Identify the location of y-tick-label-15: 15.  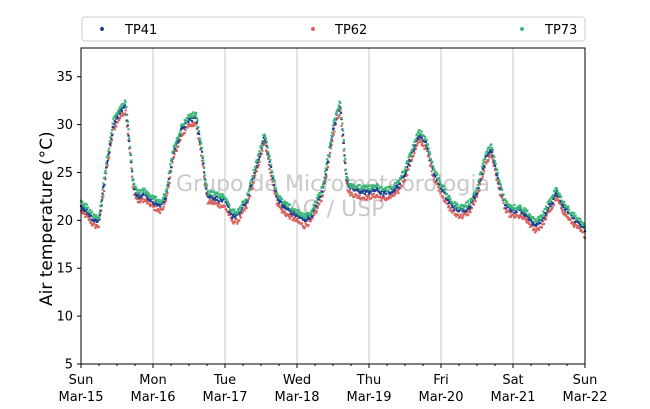
(64, 269).